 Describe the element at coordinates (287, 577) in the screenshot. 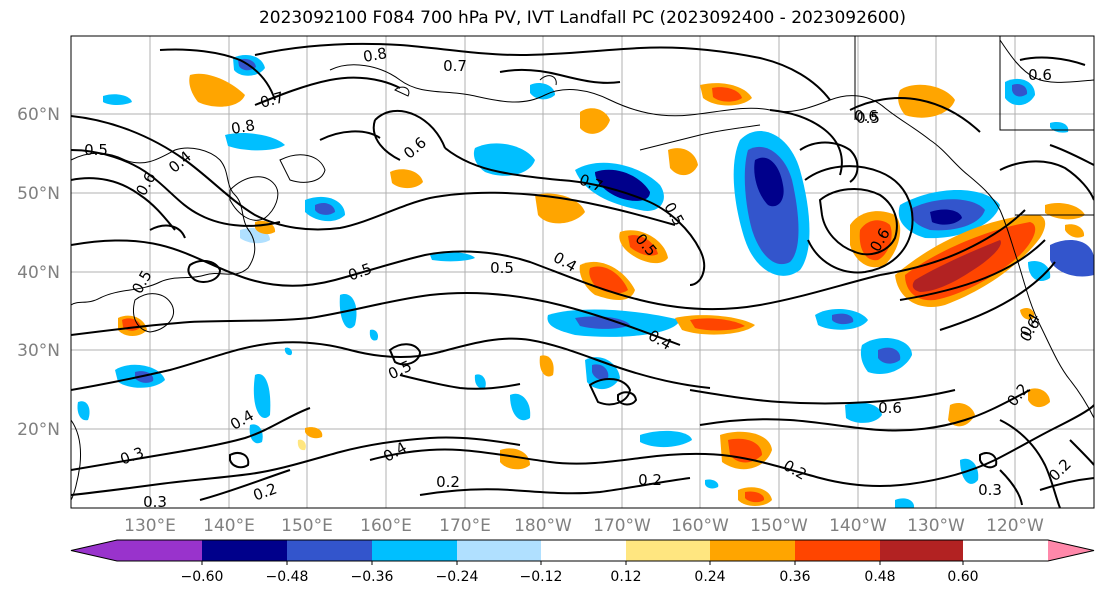

I see `colorbar-tick-label: −0.48` at that location.